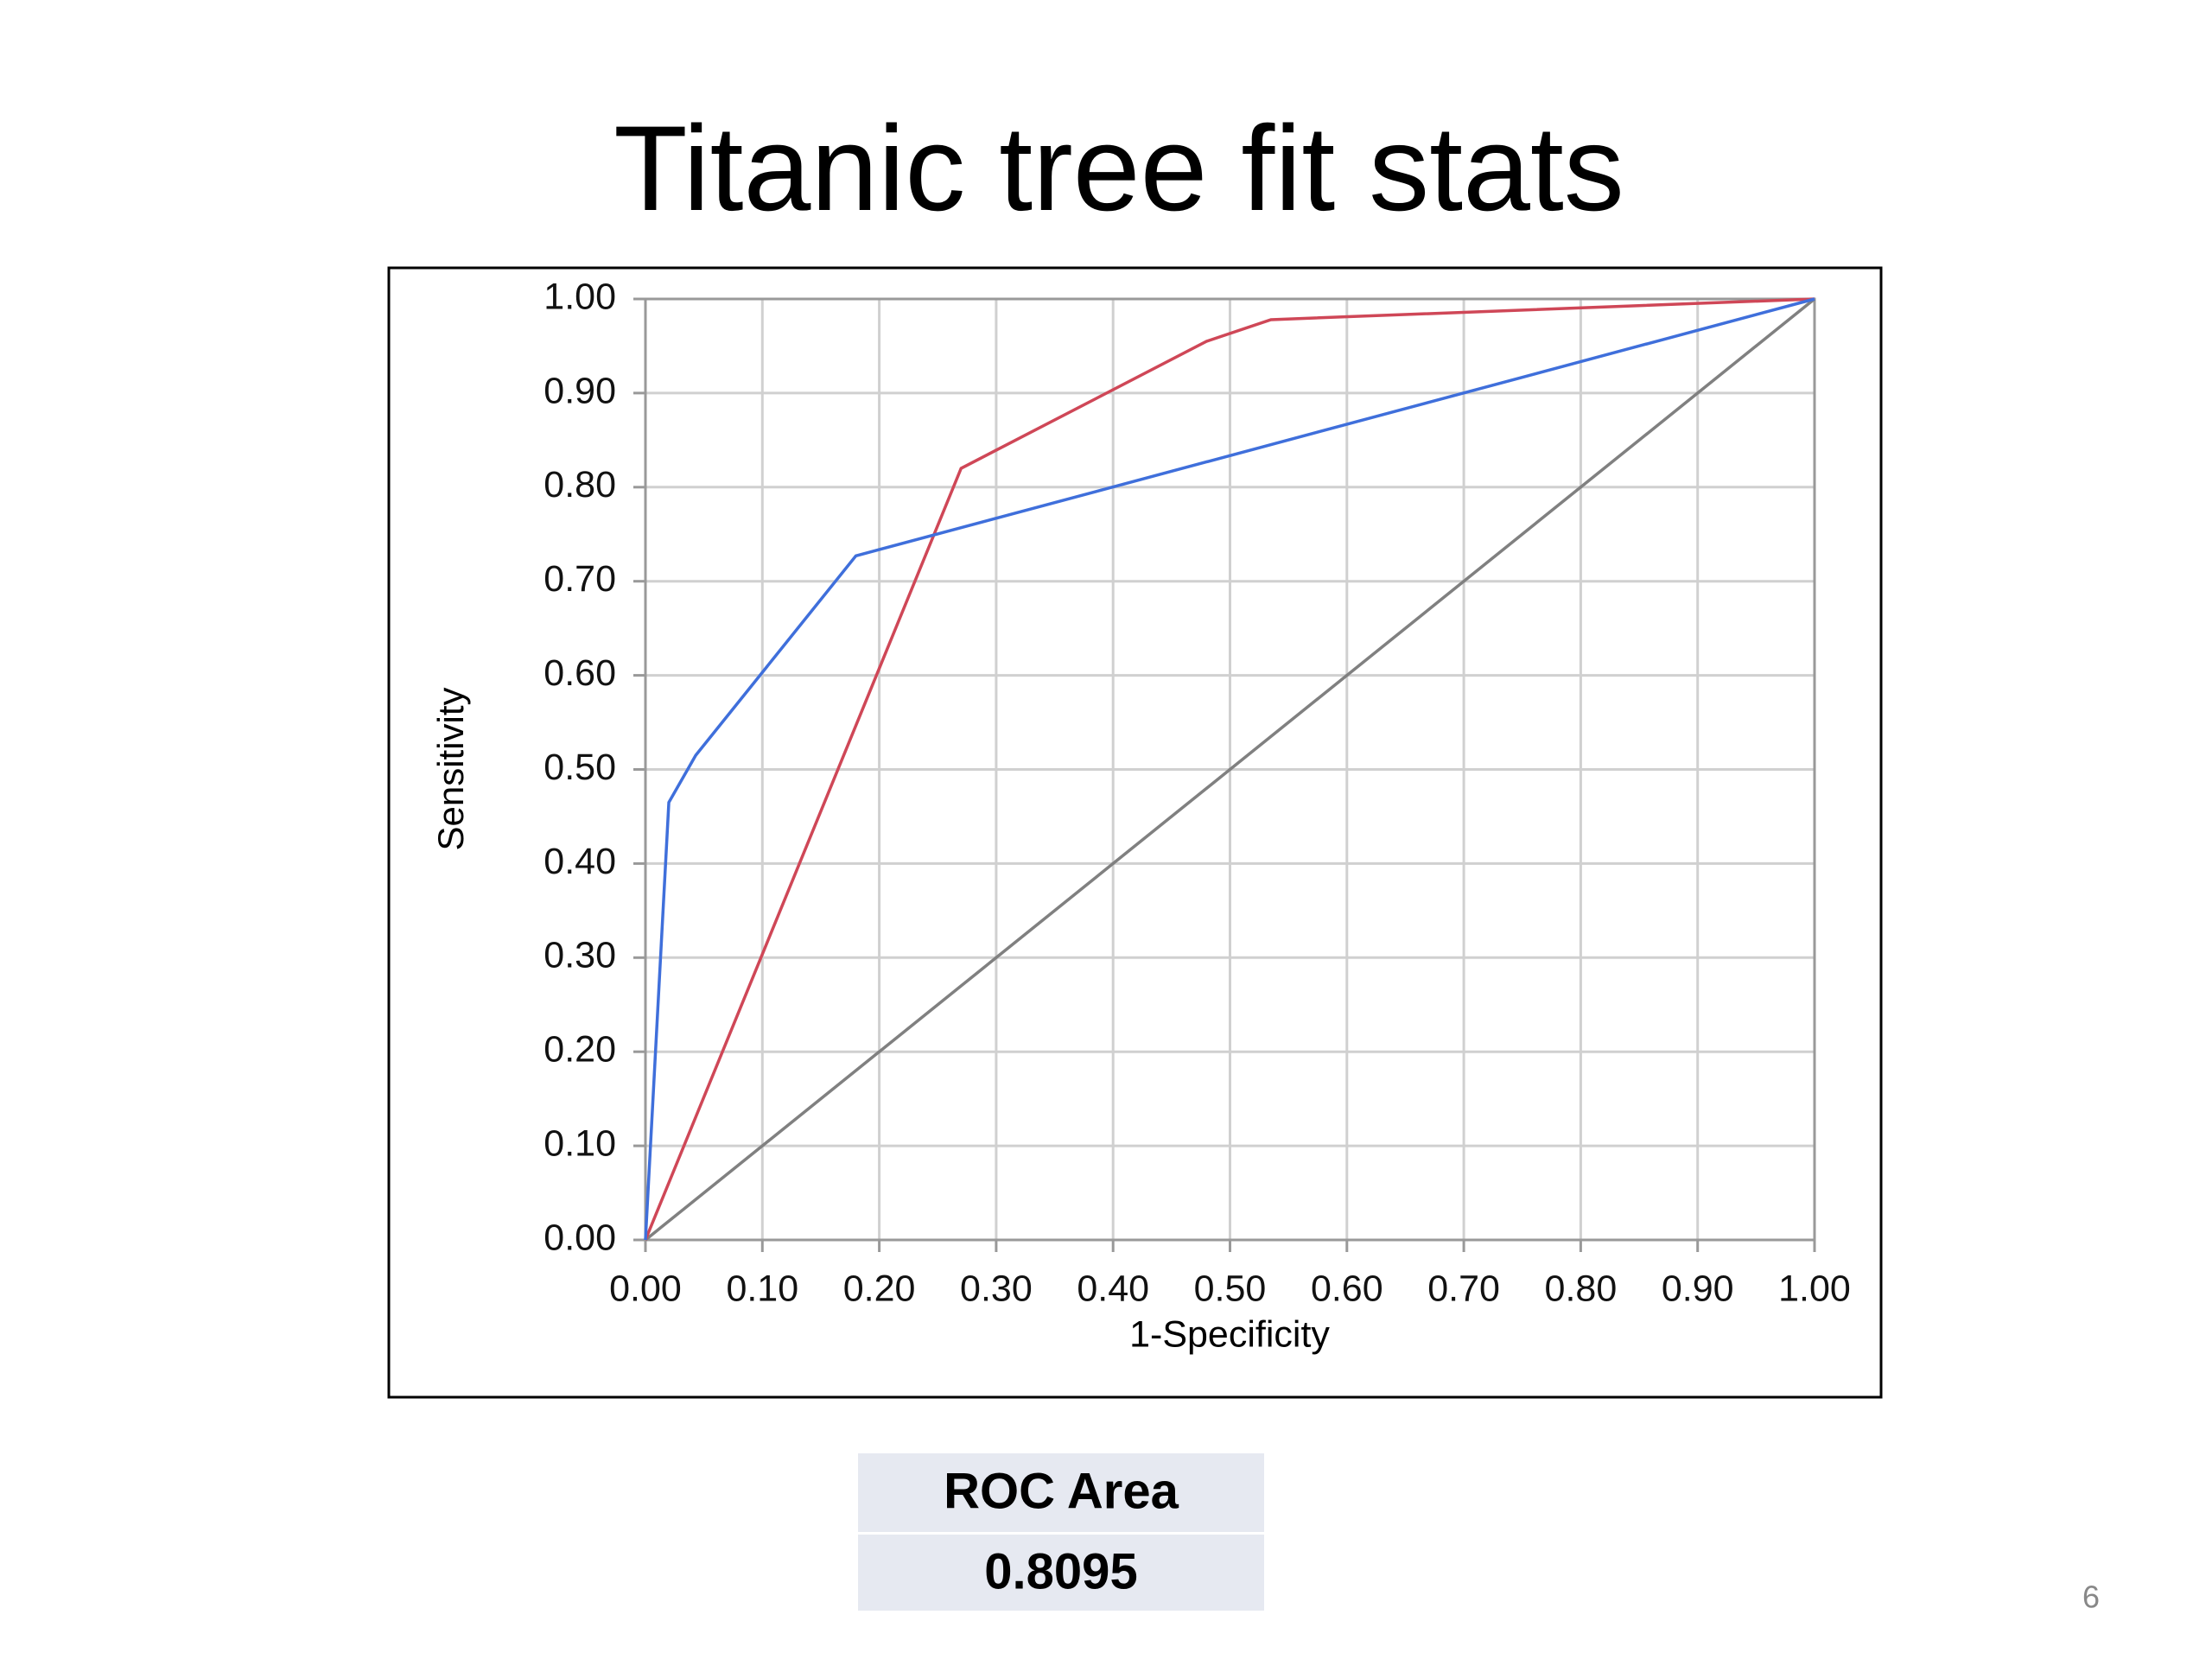 The height and width of the screenshot is (1659, 2212). What do you see at coordinates (2091, 1597) in the screenshot?
I see `page-number: 6` at bounding box center [2091, 1597].